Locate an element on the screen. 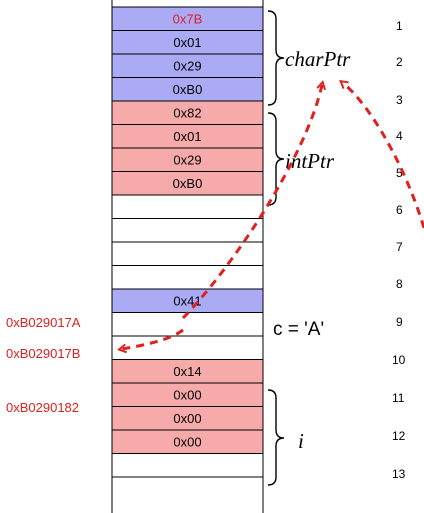 The width and height of the screenshot is (424, 513). line-number: 1 is located at coordinates (399, 26).